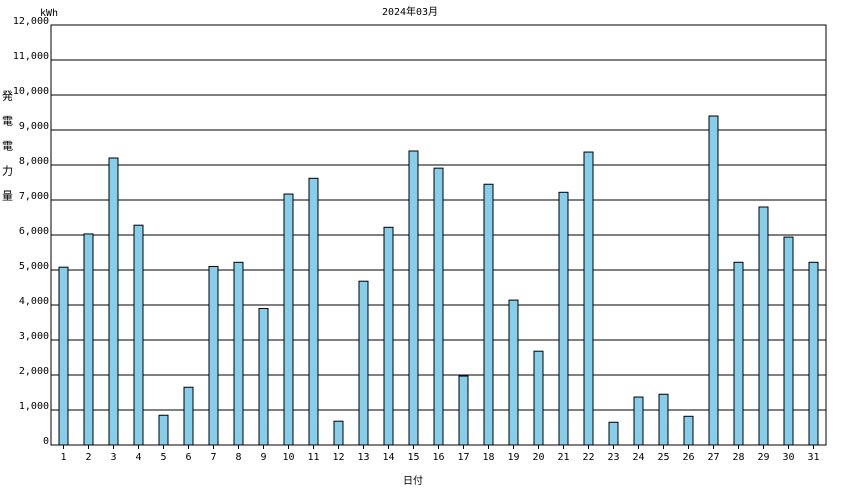  What do you see at coordinates (31, 91) in the screenshot?
I see `y-tick-label: 10,000` at bounding box center [31, 91].